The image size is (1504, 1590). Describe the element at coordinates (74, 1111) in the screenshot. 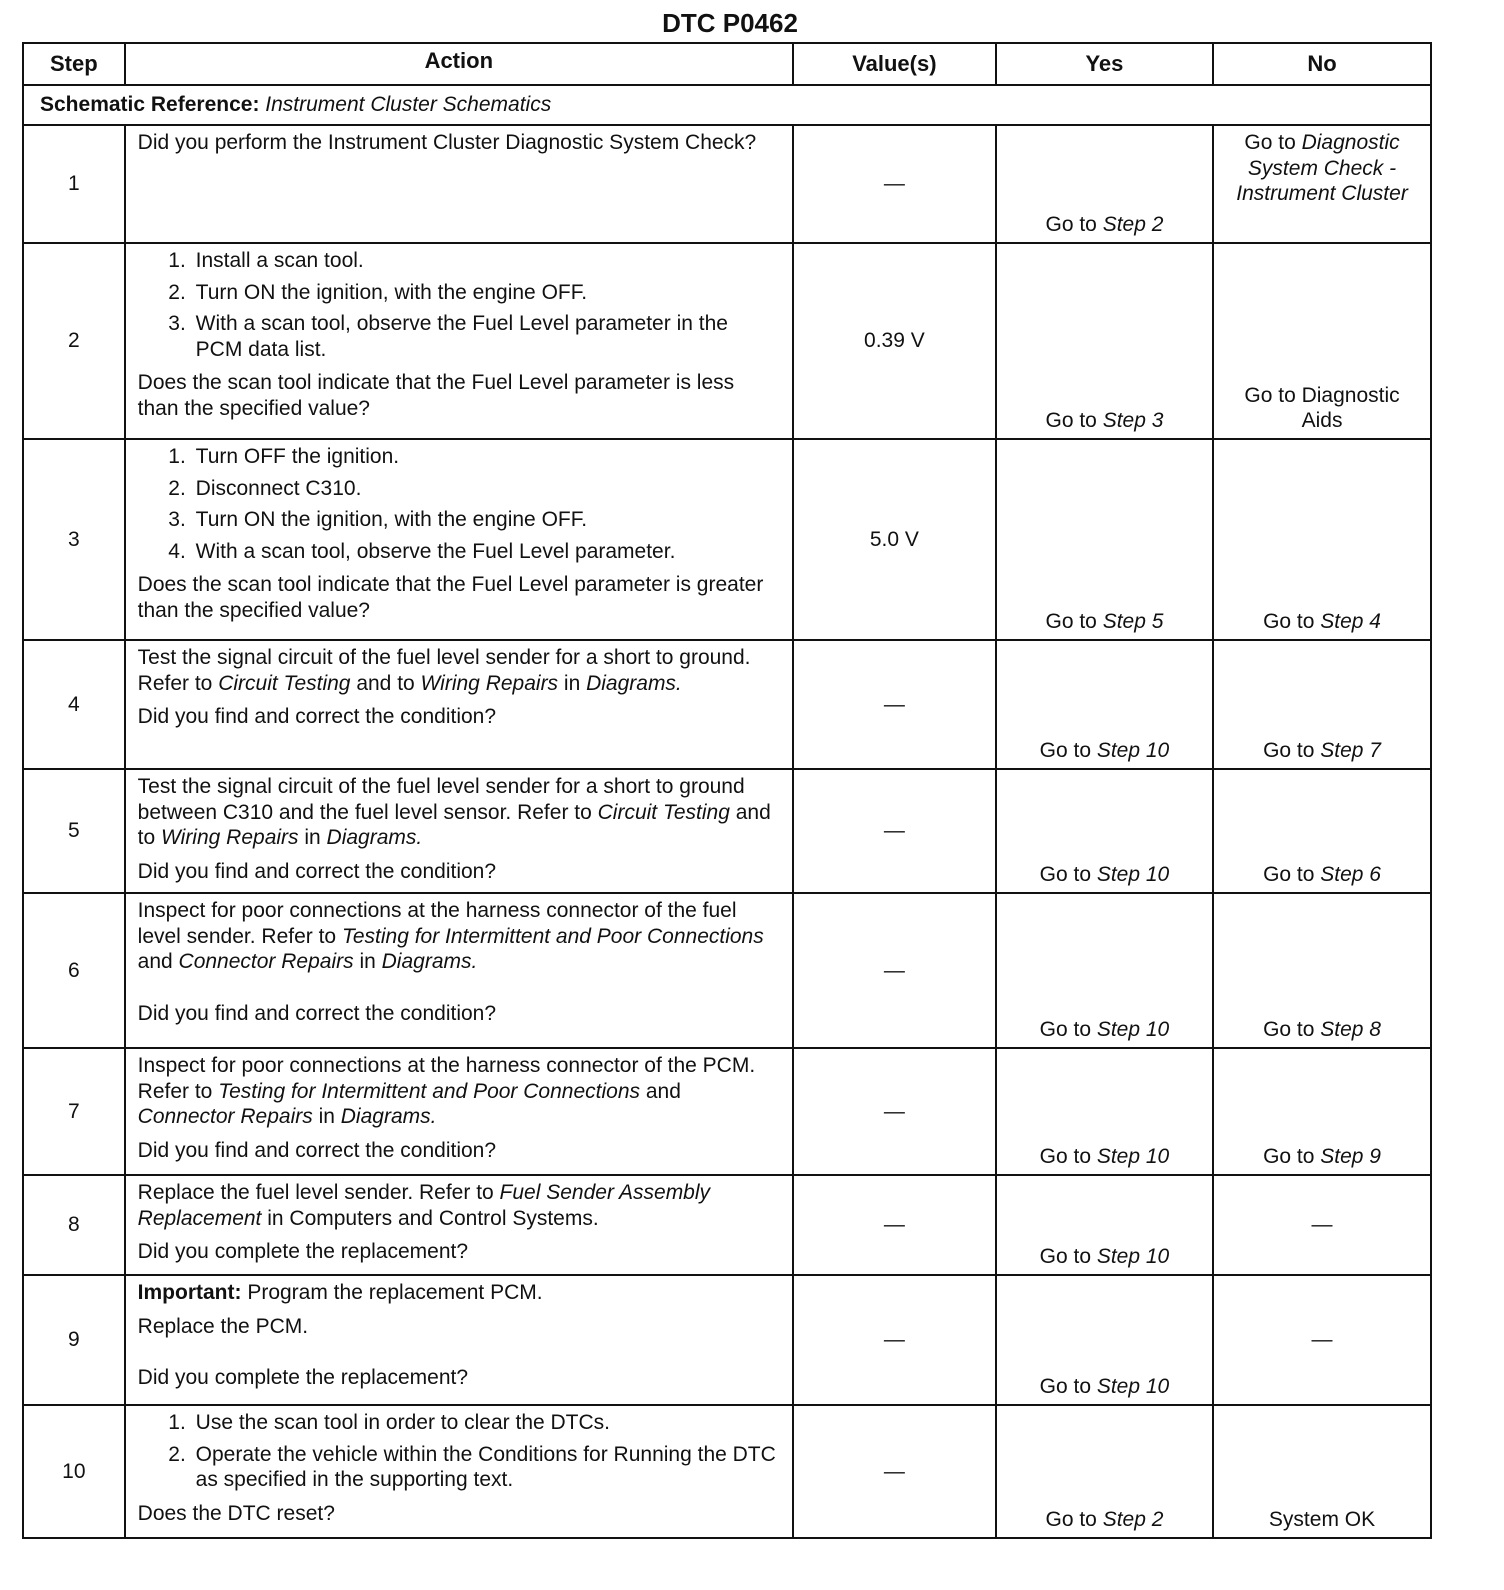

I see `step-number: 7` at that location.